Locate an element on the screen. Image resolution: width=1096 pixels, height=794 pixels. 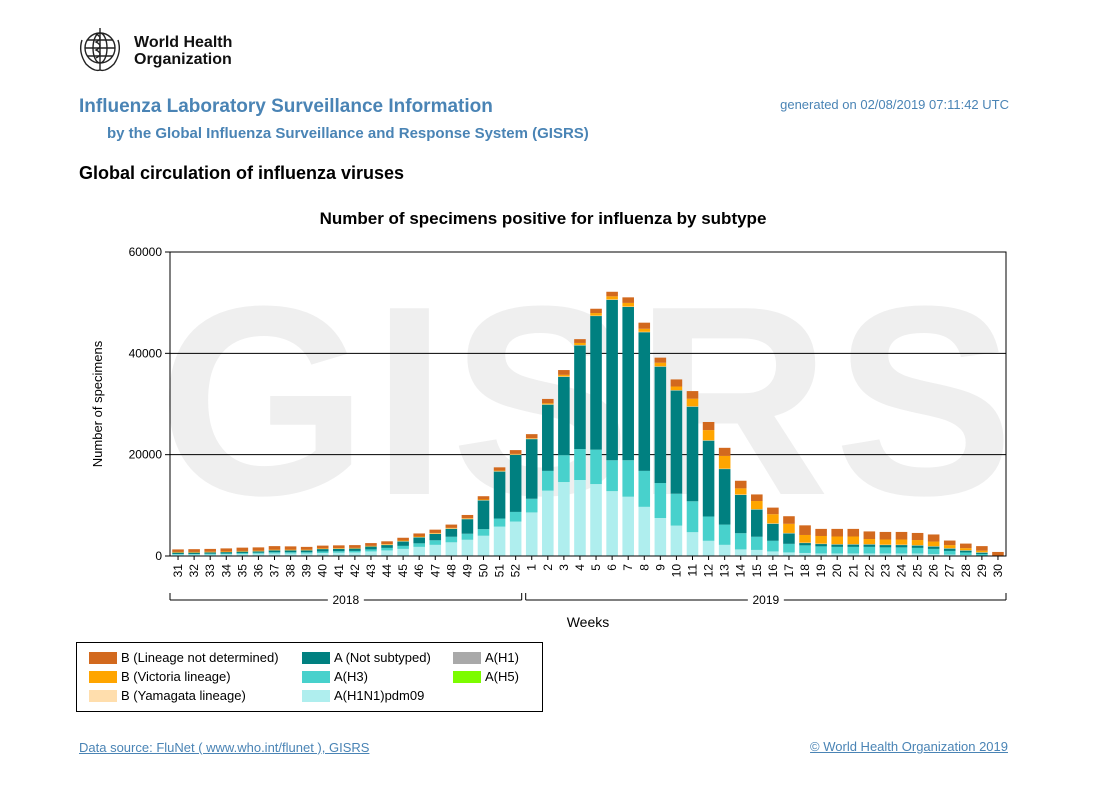
x-tick-label: 2 is located at coordinates (548, 567).